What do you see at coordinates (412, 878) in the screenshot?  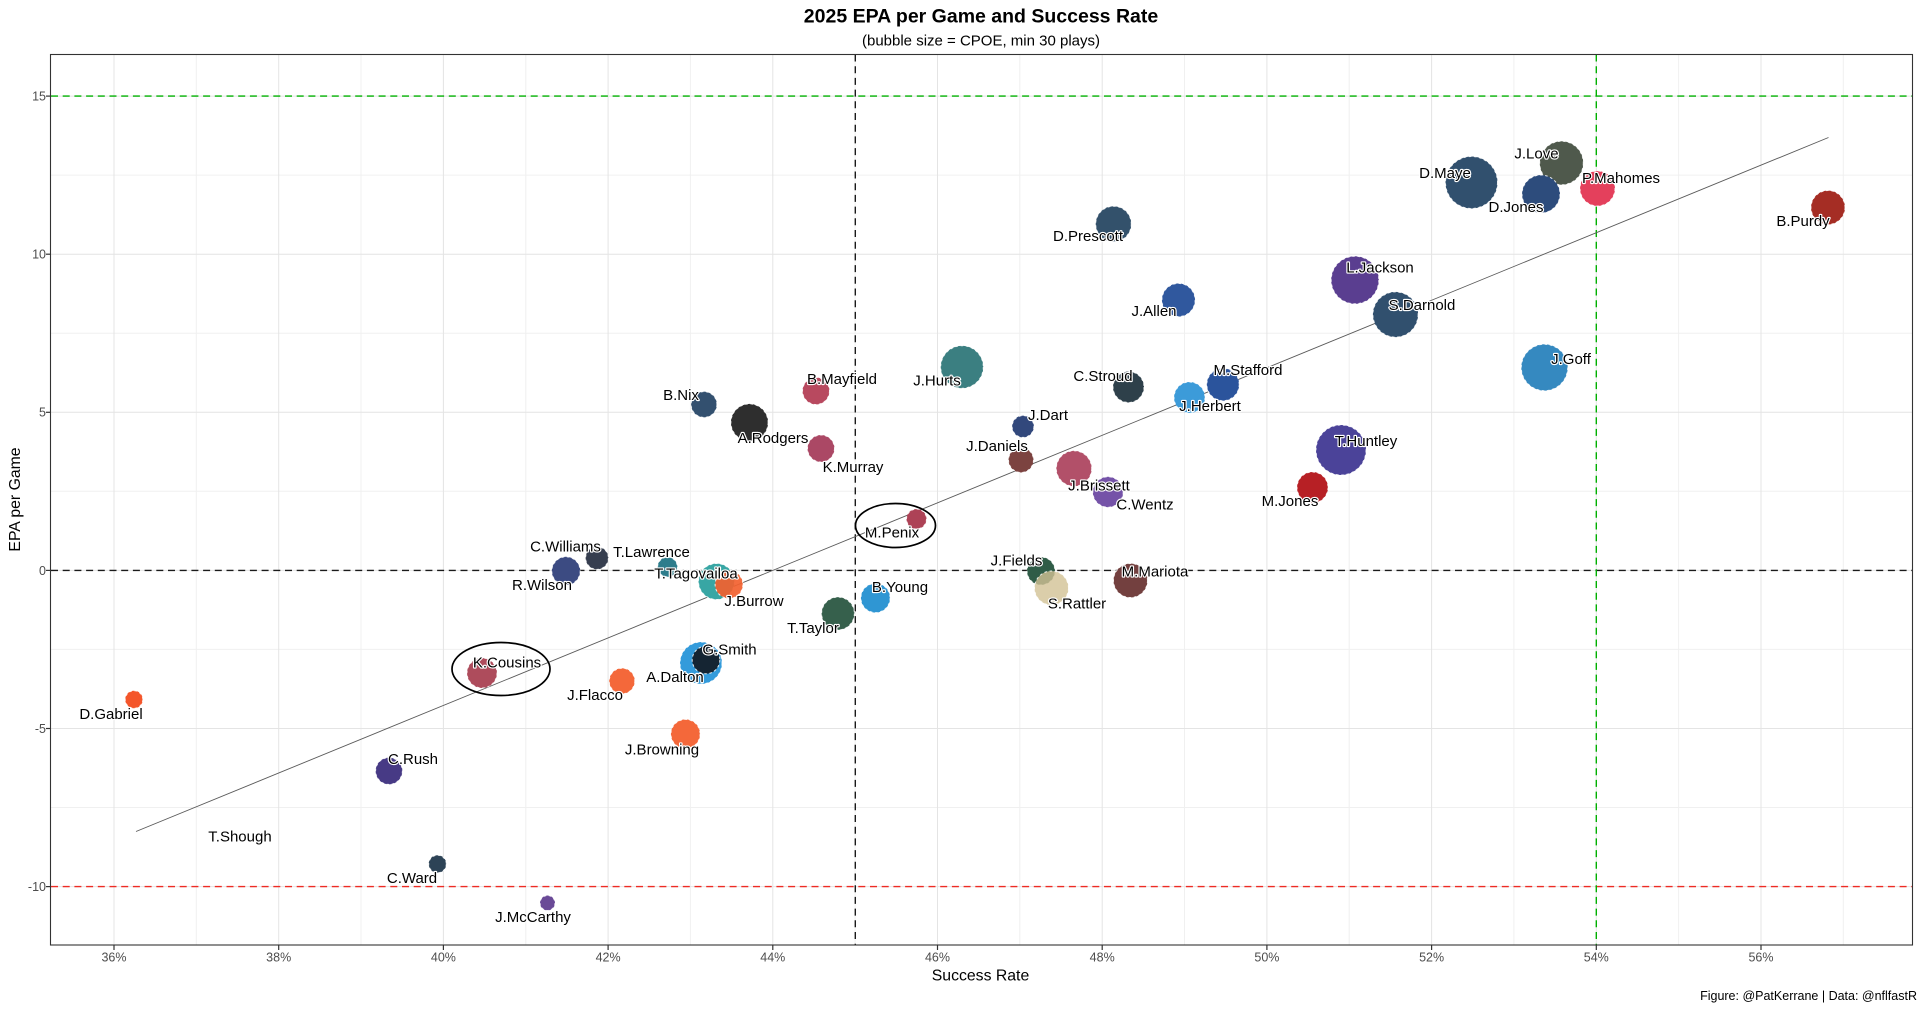 I see `svg-text: C.Ward` at bounding box center [412, 878].